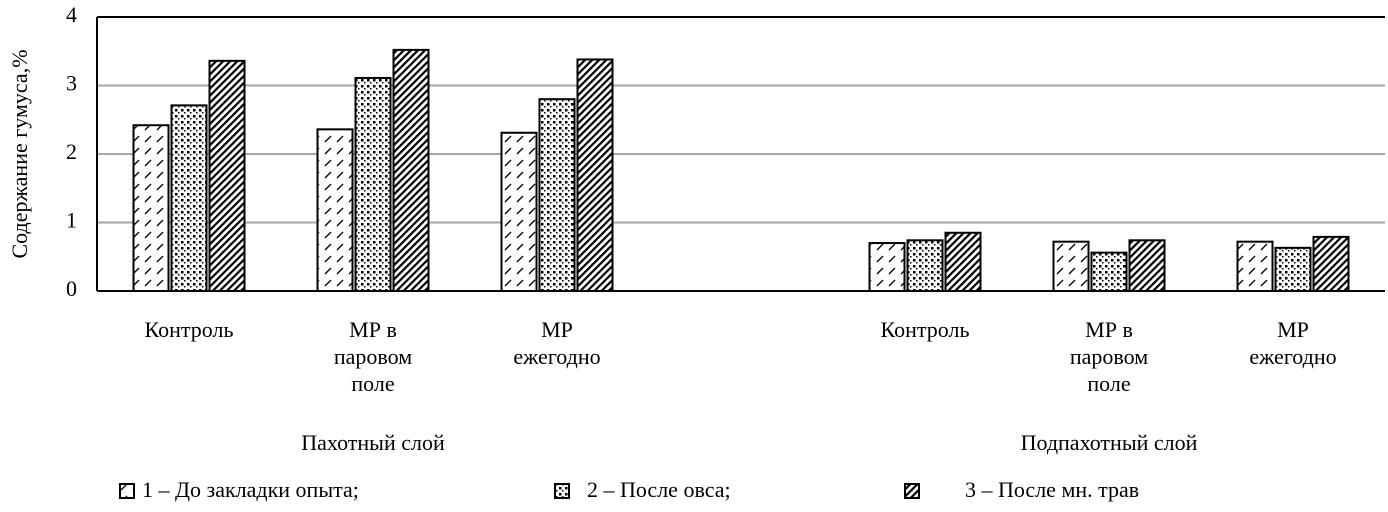 The width and height of the screenshot is (1388, 512). Describe the element at coordinates (659, 489) in the screenshot. I see `legend-label: 2 – После овса;` at that location.